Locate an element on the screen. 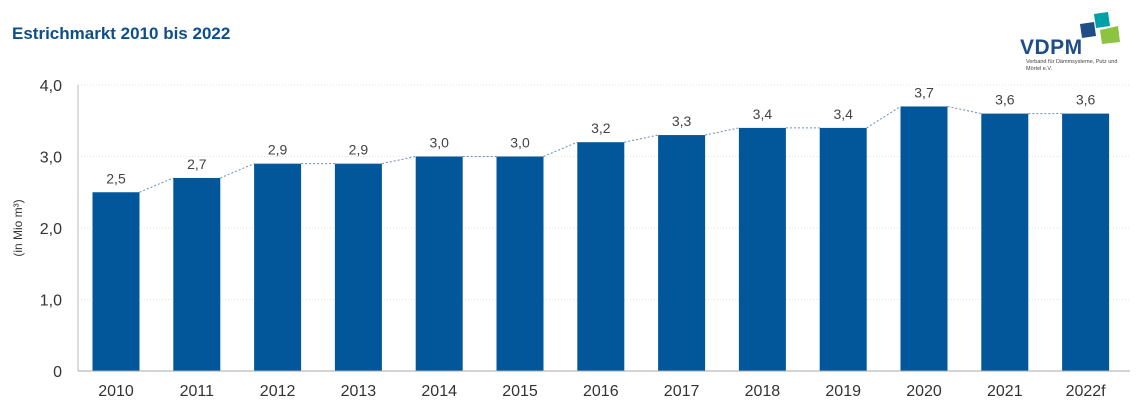 This screenshot has height=410, width=1144. vdpm-logo-mark is located at coordinates (1100, 28).